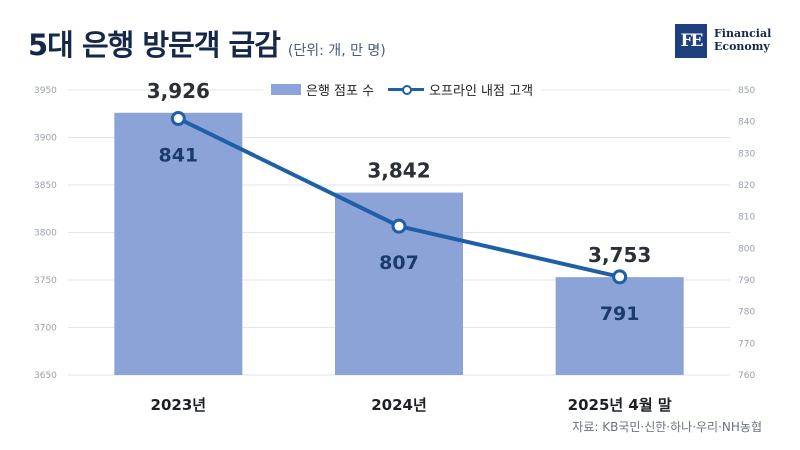 The image size is (800, 450). Describe the element at coordinates (398, 171) in the screenshot. I see `bar-data-label: 3,842` at that location.